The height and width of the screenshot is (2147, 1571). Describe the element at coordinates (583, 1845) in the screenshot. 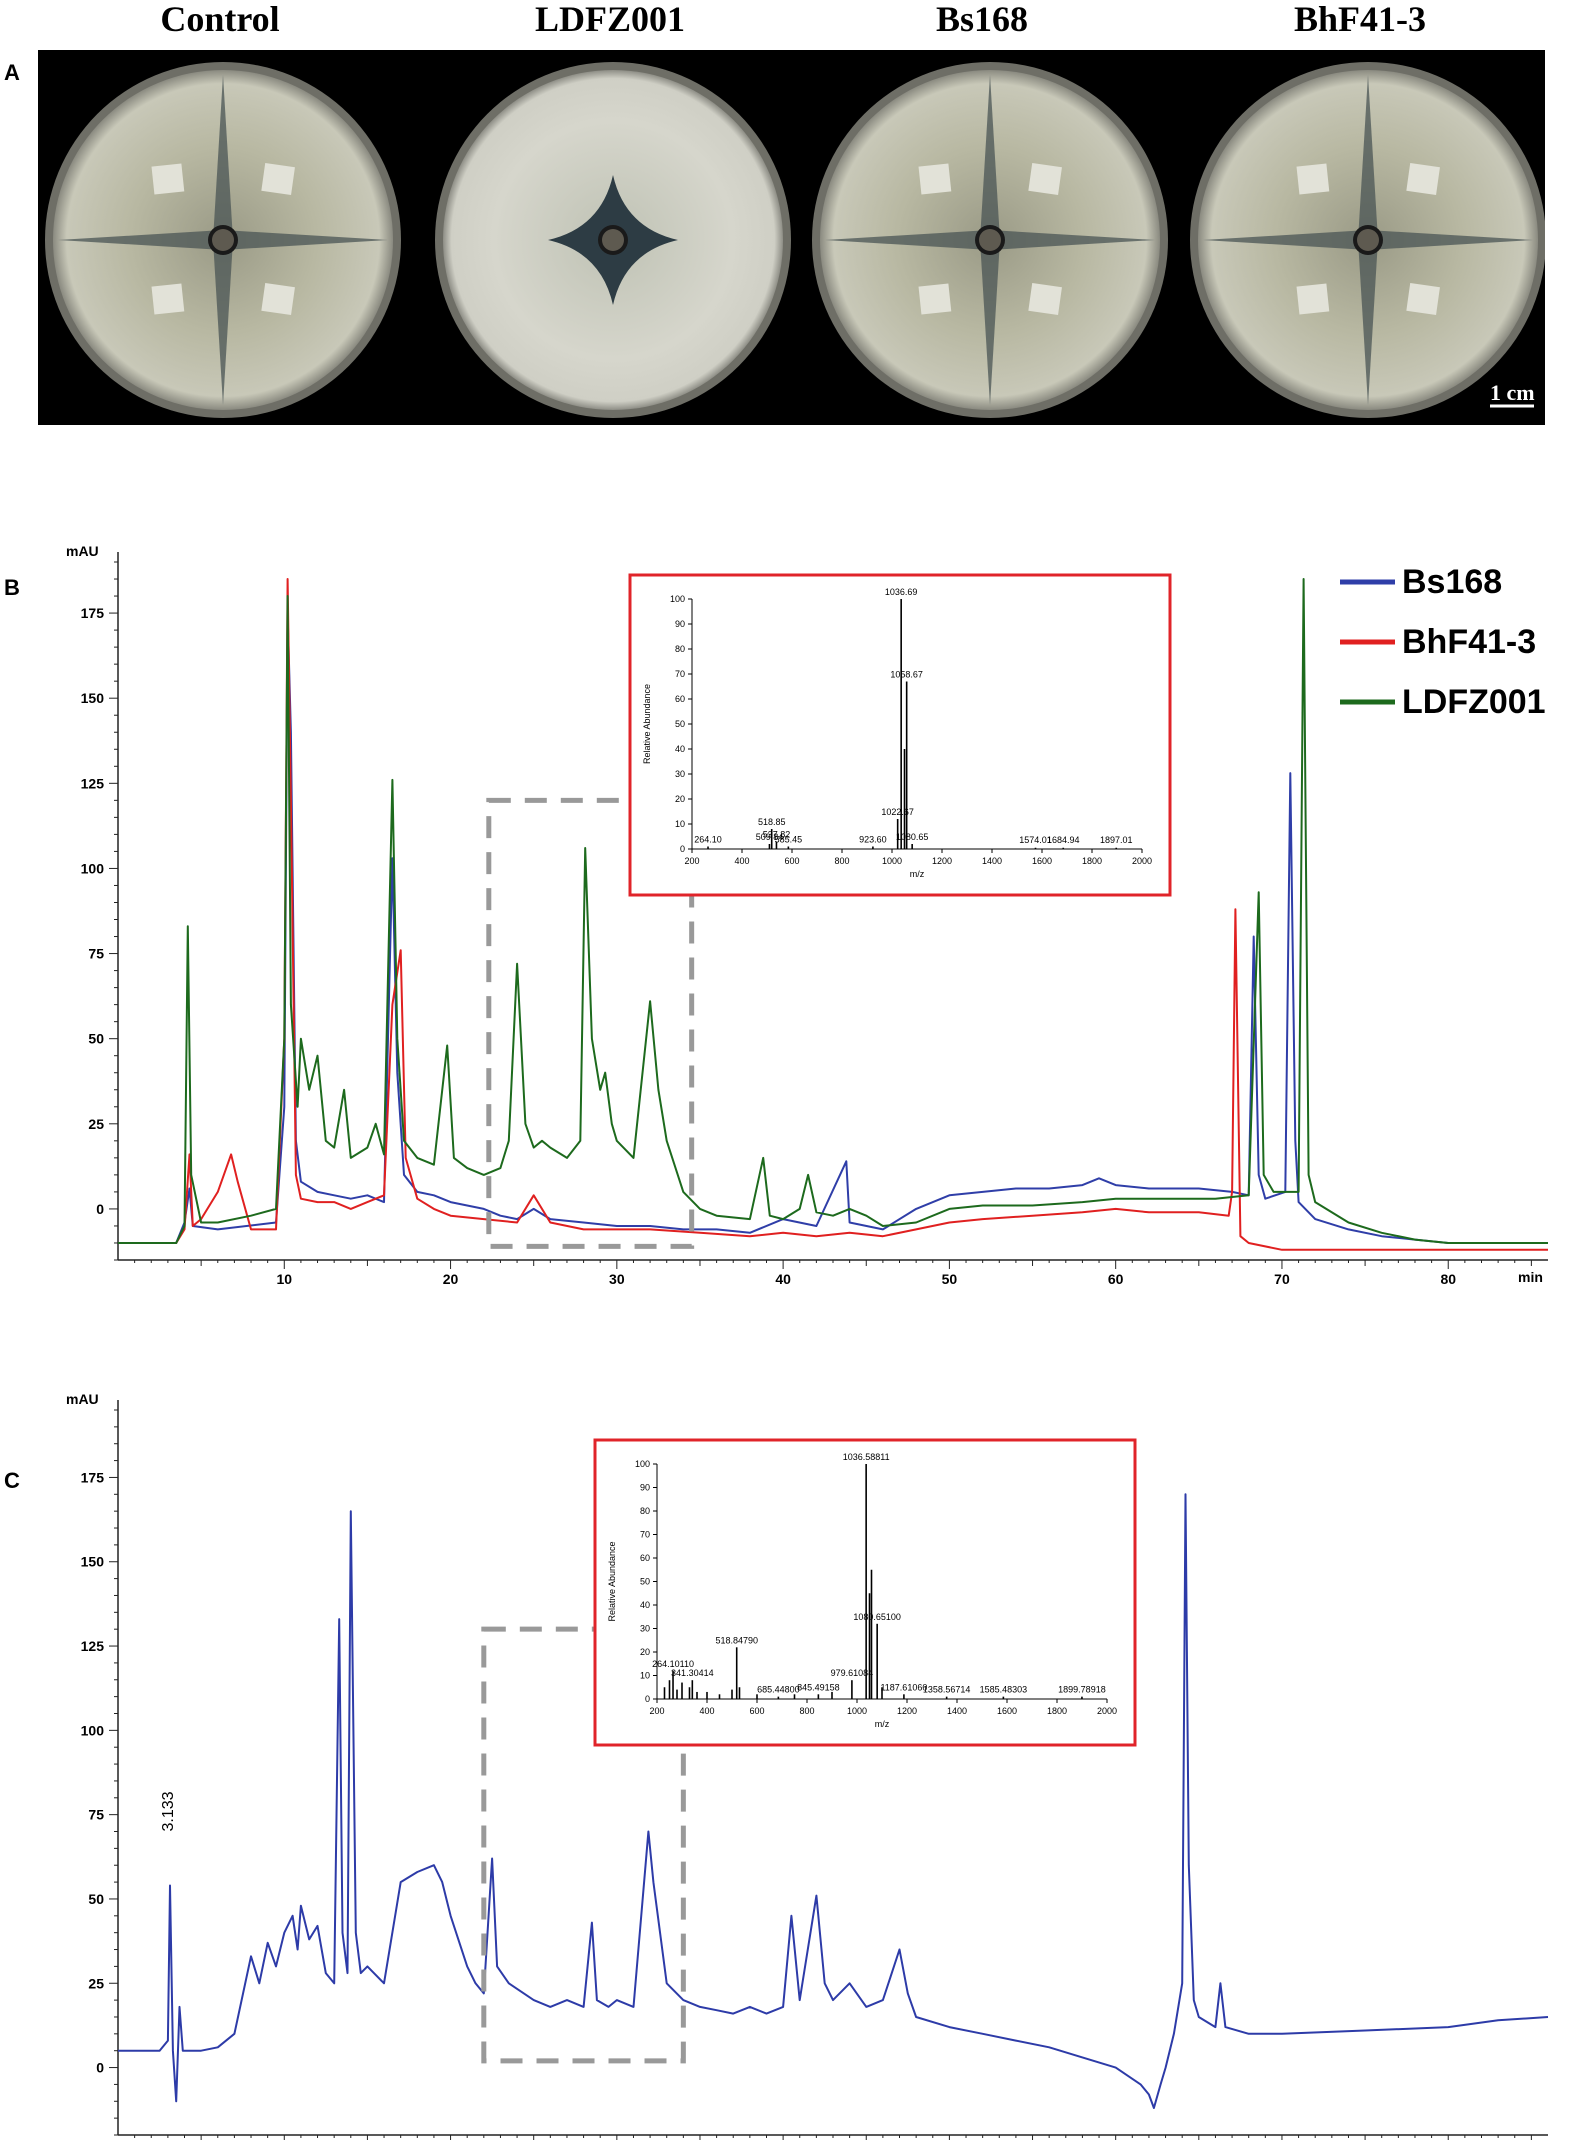

I see `selected-region-box` at that location.